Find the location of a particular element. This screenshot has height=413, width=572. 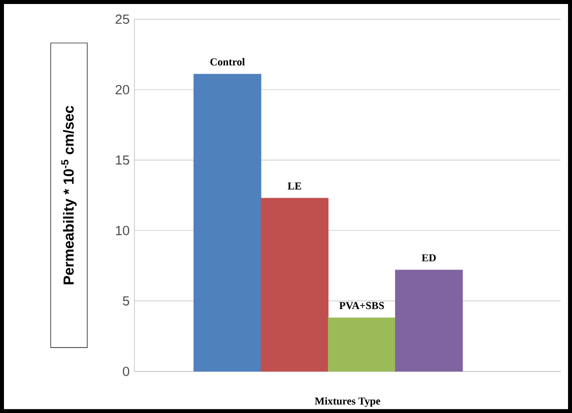

series-label: LE is located at coordinates (295, 186).